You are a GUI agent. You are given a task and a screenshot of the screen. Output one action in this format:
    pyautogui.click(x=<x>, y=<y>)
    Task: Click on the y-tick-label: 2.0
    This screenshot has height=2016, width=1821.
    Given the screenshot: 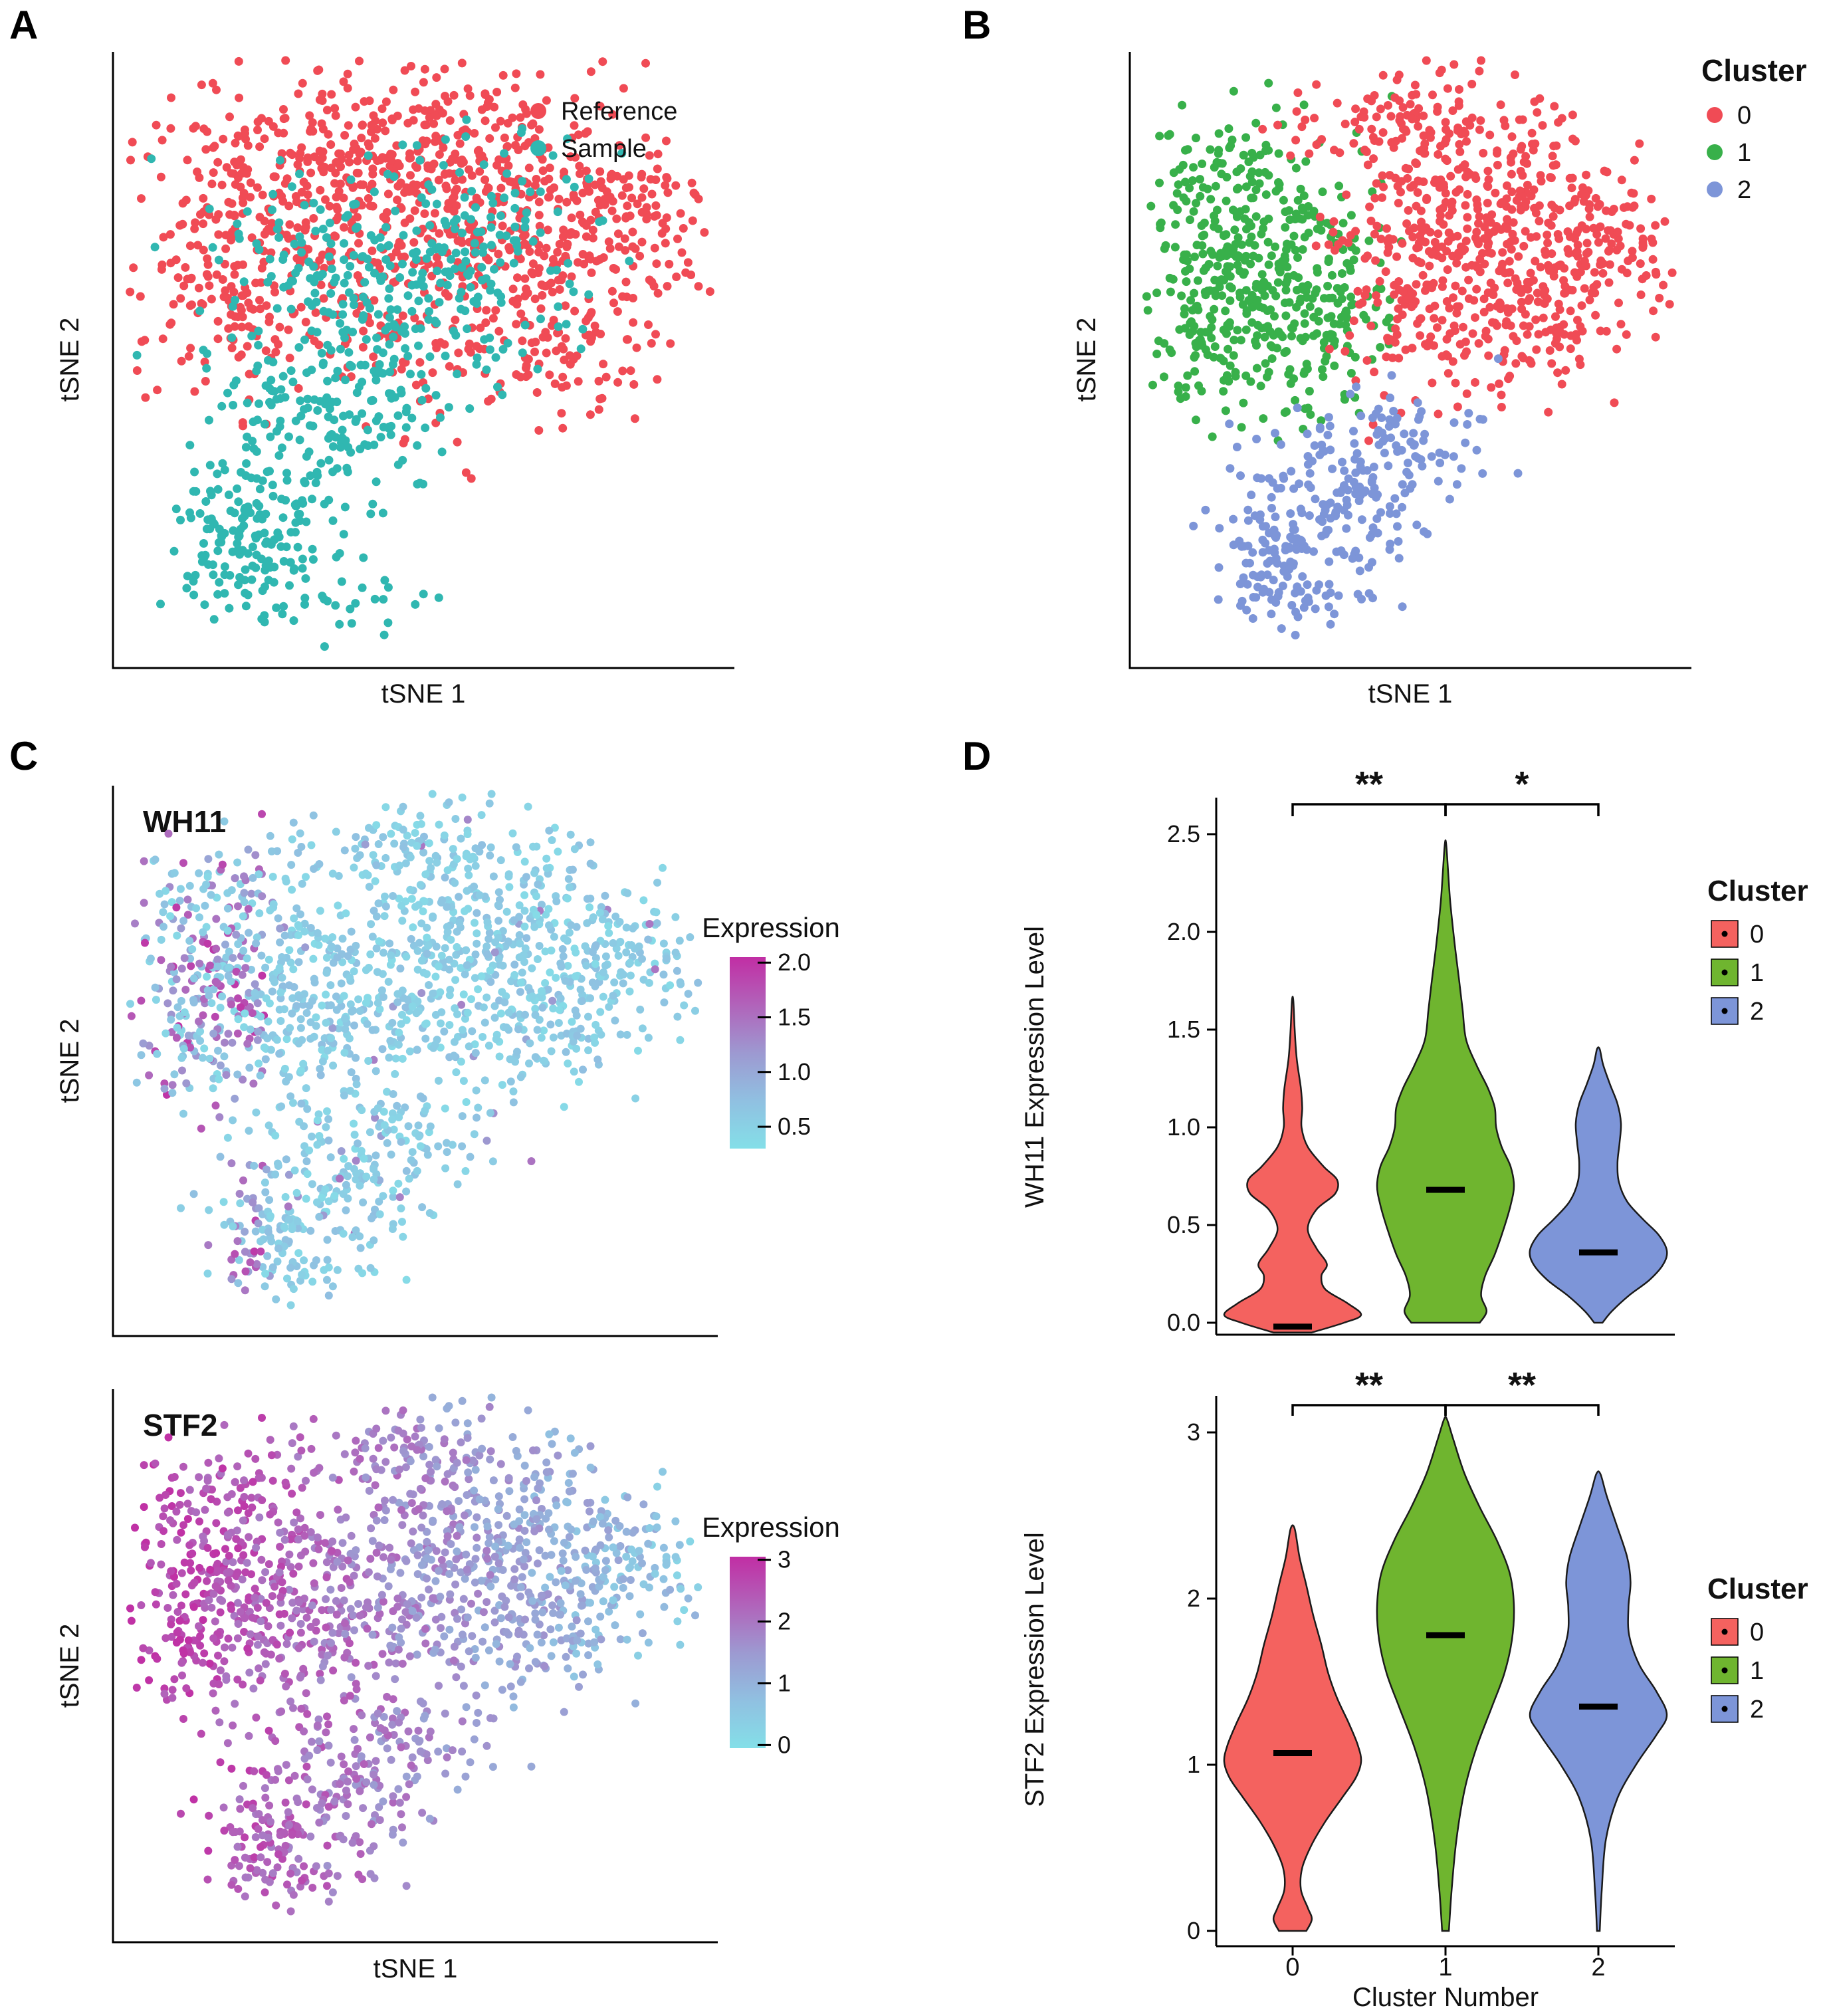 What is the action you would take?
    pyautogui.click(x=1184, y=932)
    